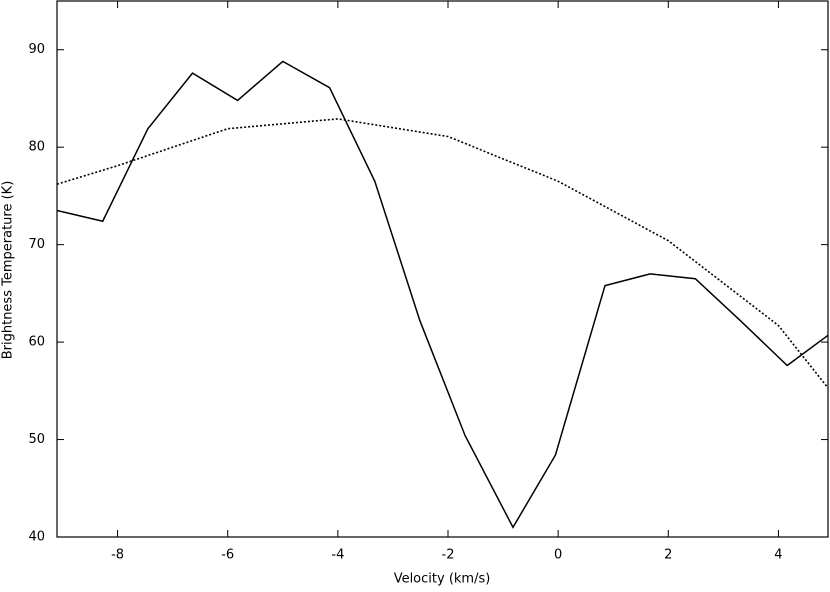 Image resolution: width=830 pixels, height=592 pixels. I want to click on x-tick-label: 4, so click(778, 555).